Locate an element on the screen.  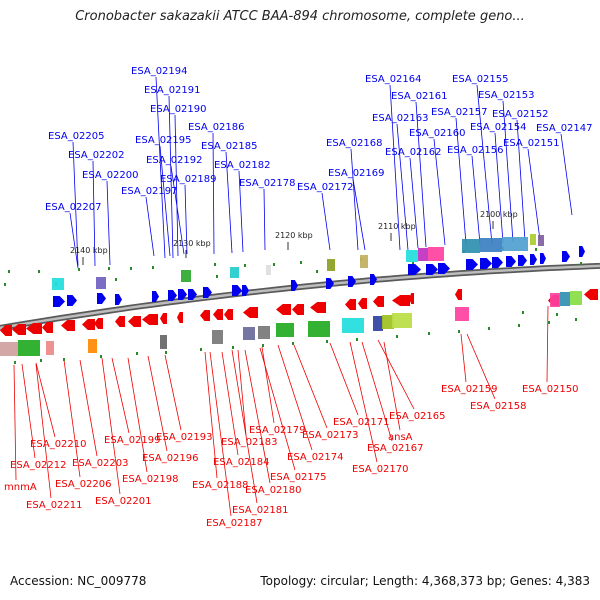
gene-label: ESA_02151 is located at coordinates (531, 143).